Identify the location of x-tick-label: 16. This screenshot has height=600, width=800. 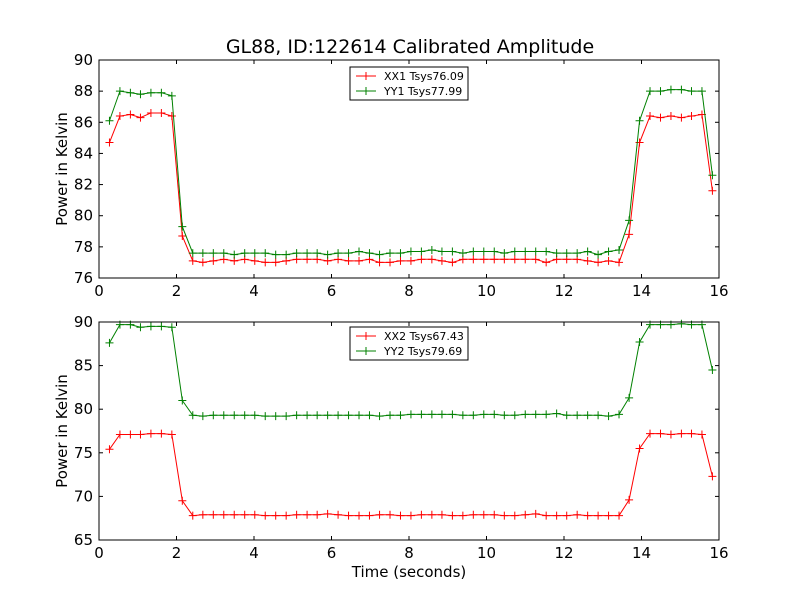
(718, 553).